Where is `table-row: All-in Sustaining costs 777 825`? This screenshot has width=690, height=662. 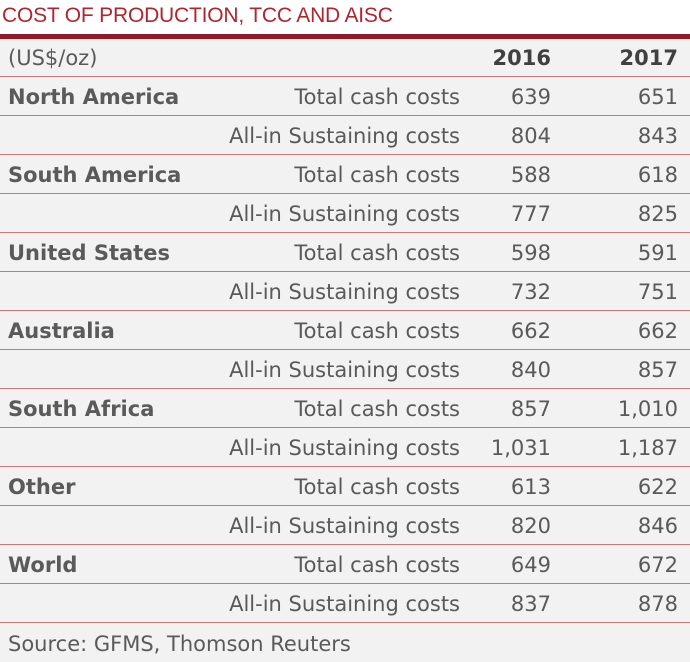 table-row: All-in Sustaining costs 777 825 is located at coordinates (345, 214).